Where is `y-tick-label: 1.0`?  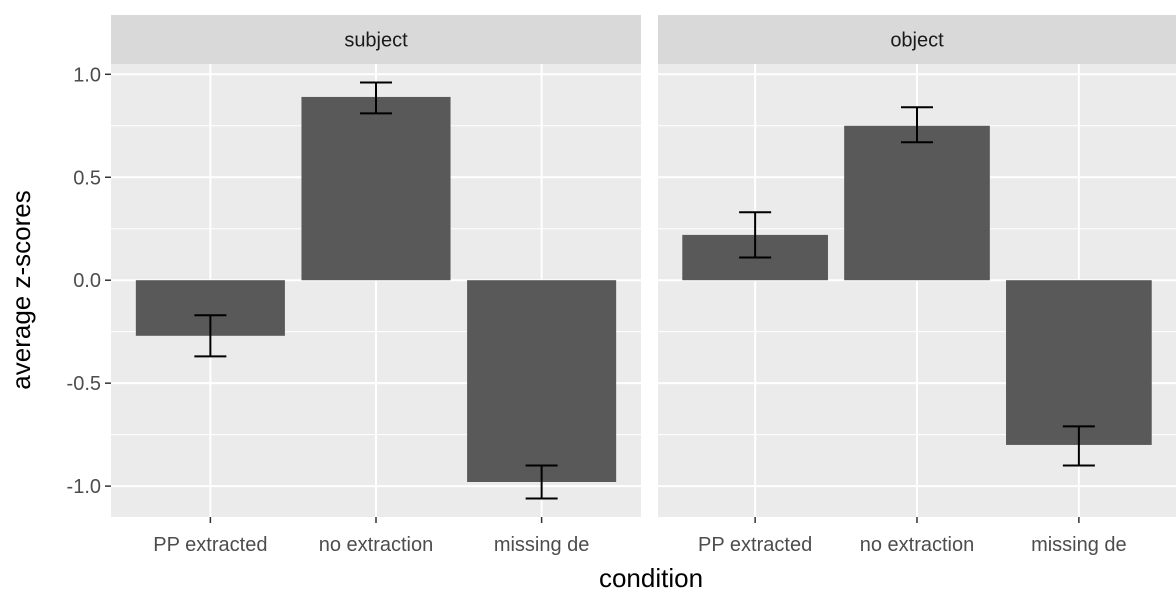
y-tick-label: 1.0 is located at coordinates (87, 75).